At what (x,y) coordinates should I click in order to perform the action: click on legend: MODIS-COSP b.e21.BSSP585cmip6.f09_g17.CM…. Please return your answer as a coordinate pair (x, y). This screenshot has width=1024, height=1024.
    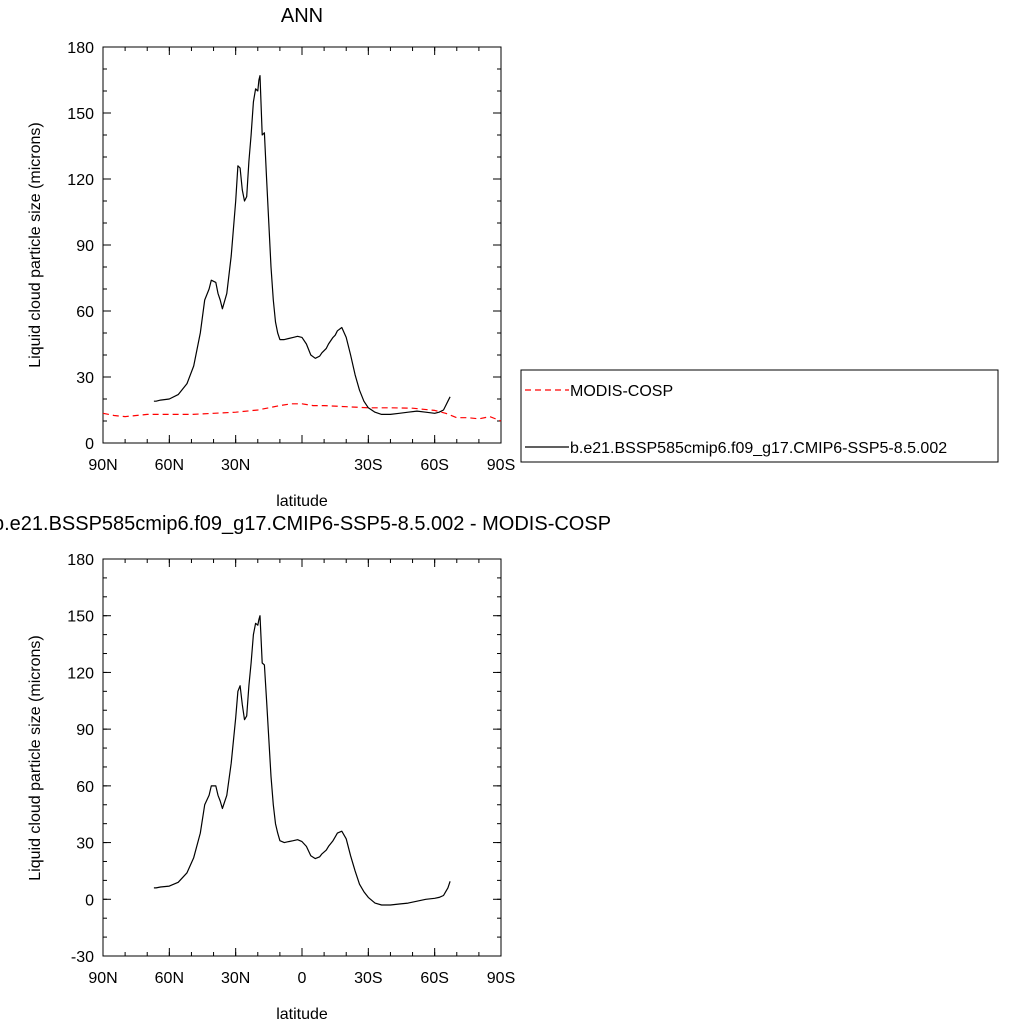
    Looking at the image, I should click on (759, 416).